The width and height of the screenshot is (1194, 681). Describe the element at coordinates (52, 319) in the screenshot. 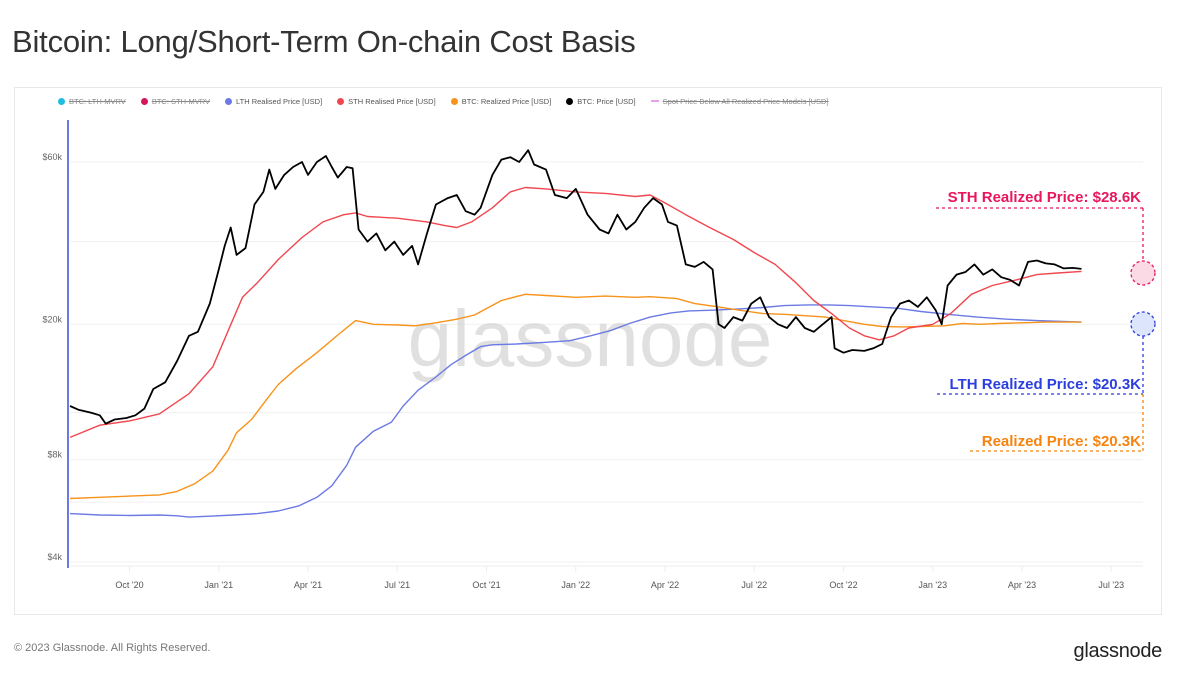

I see `y-tick-label: $20k` at that location.